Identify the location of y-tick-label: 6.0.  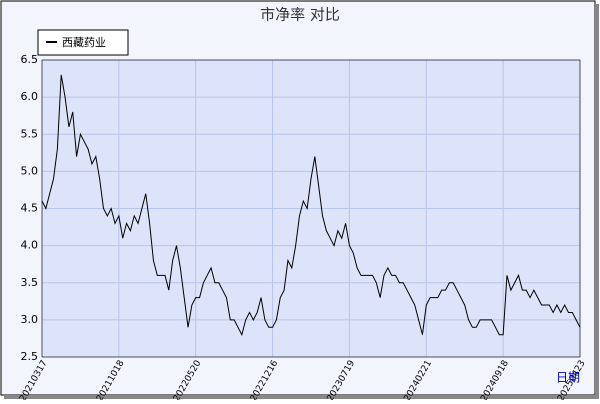
(30, 96).